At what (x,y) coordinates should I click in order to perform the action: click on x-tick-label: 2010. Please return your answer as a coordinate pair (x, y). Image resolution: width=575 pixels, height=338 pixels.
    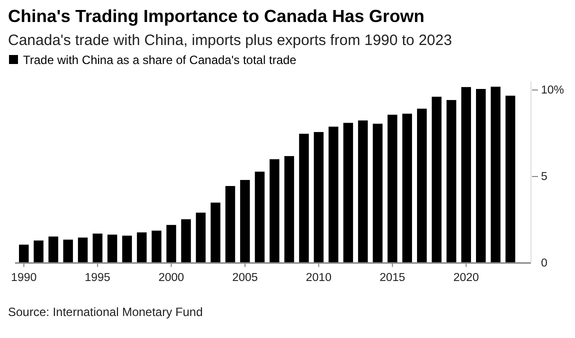
    Looking at the image, I should click on (319, 278).